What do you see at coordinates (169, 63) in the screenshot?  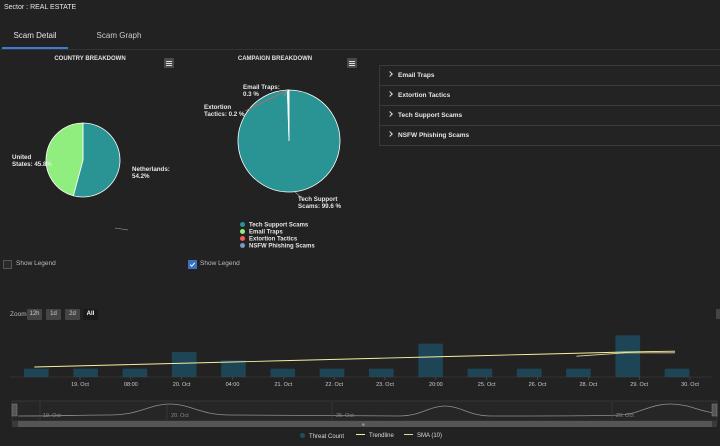 I see `country-chart-menu-icon` at bounding box center [169, 63].